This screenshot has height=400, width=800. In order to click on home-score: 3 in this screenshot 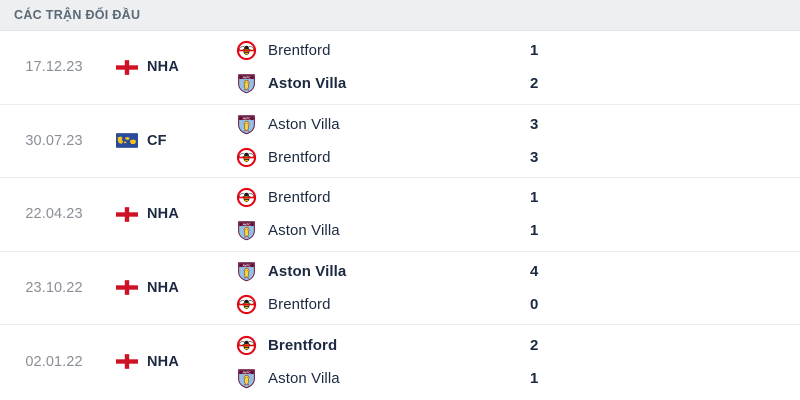, I will do `click(534, 124)`.